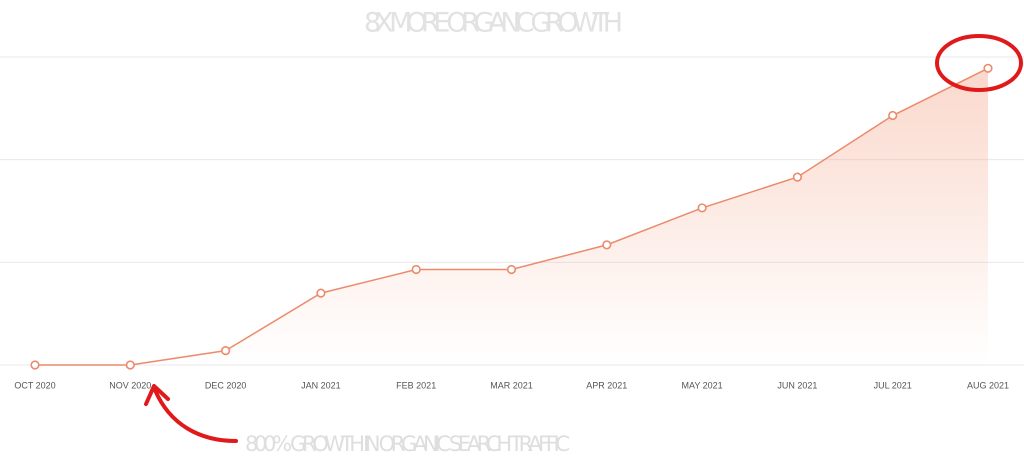 The width and height of the screenshot is (1024, 465). I want to click on x-tick-label: JAN 2021, so click(321, 385).